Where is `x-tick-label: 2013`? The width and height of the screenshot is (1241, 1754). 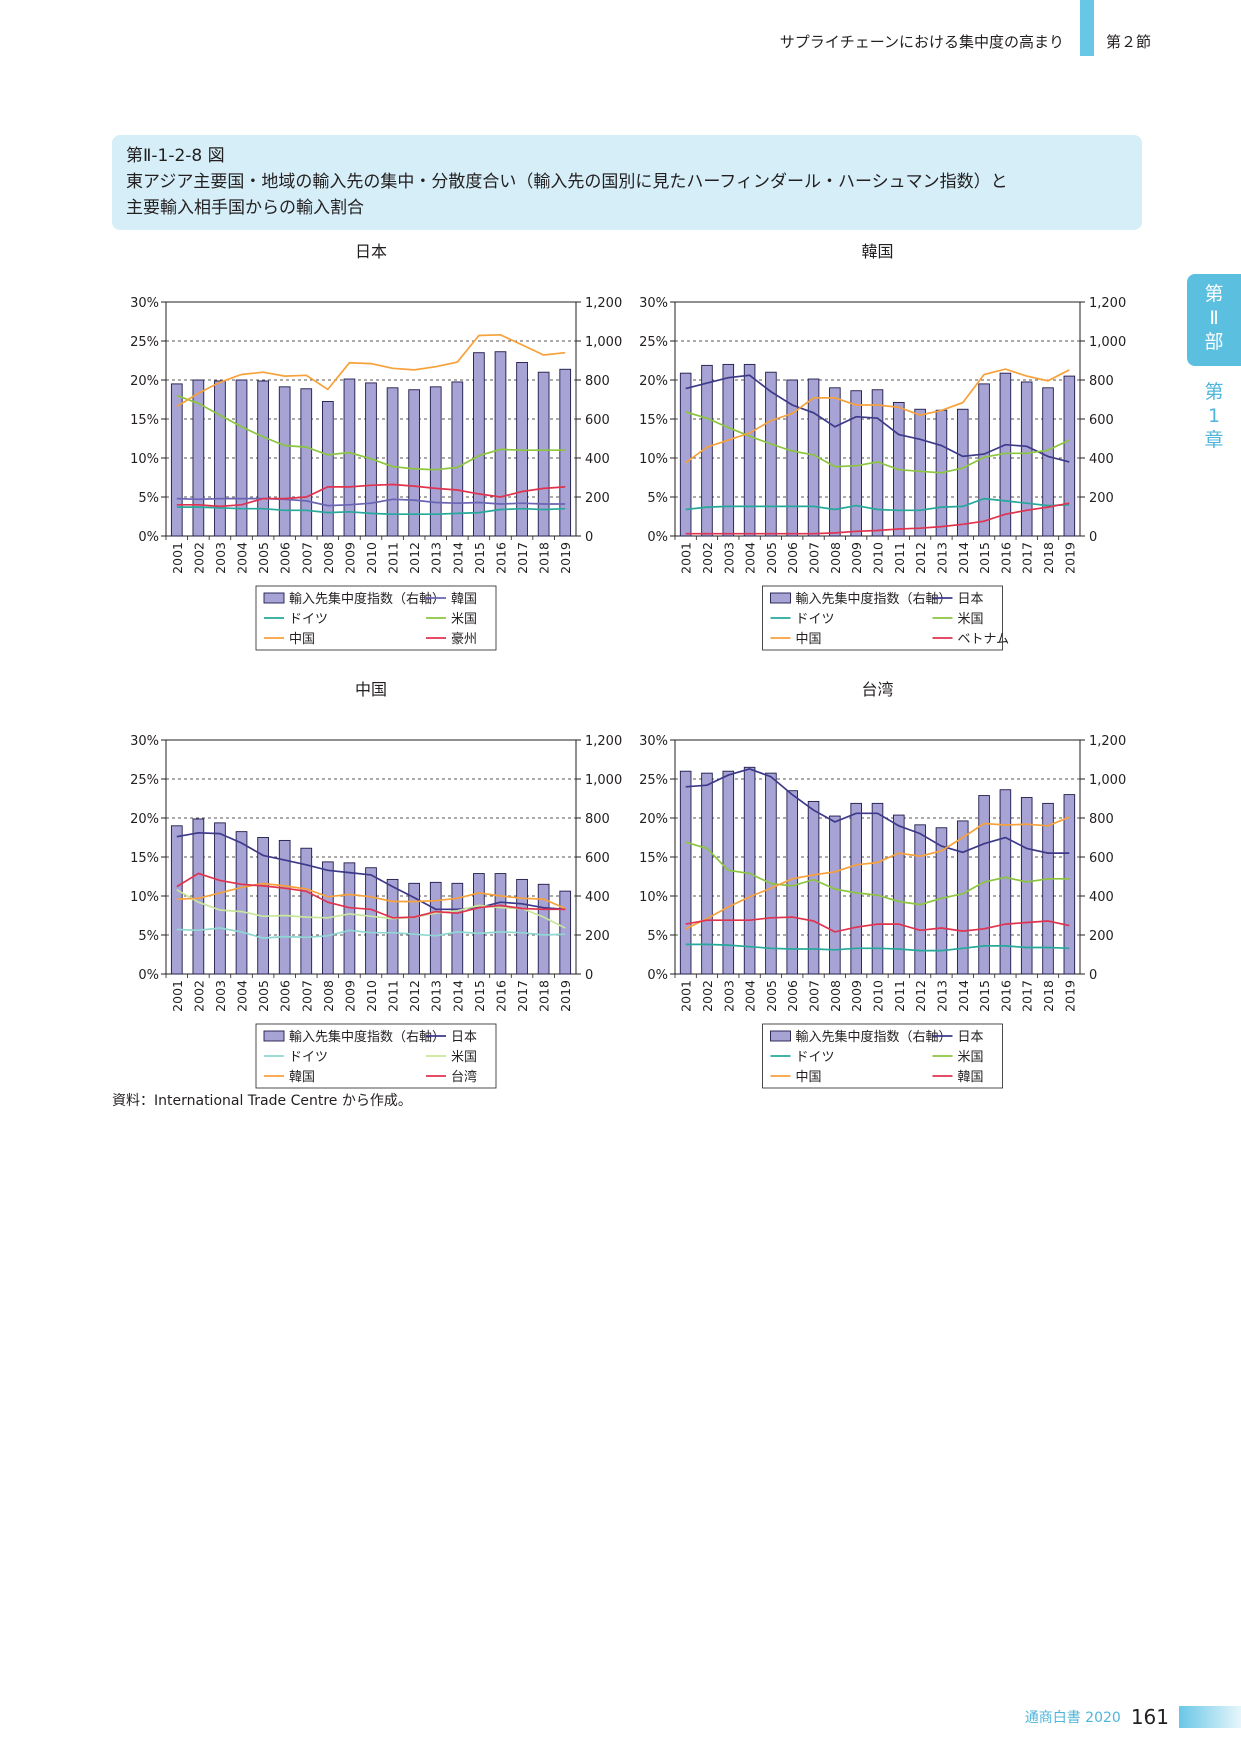 x-tick-label: 2013 is located at coordinates (941, 996).